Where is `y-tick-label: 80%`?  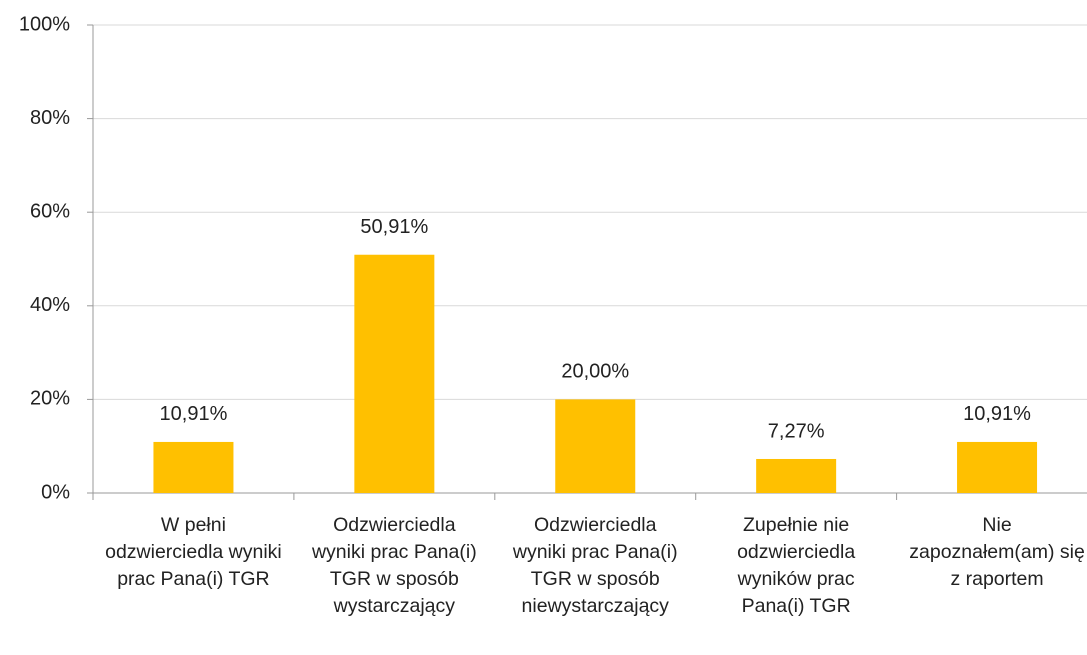
y-tick-label: 80% is located at coordinates (50, 118).